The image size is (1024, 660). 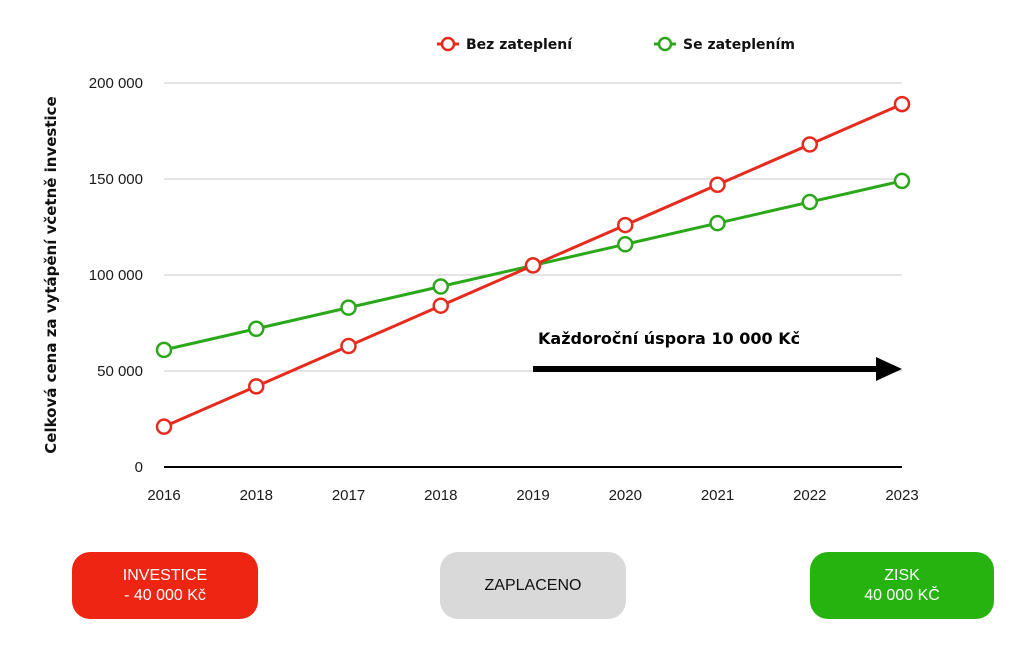 I want to click on legend-label-se-zateplenim: Se zateplením, so click(x=739, y=45).